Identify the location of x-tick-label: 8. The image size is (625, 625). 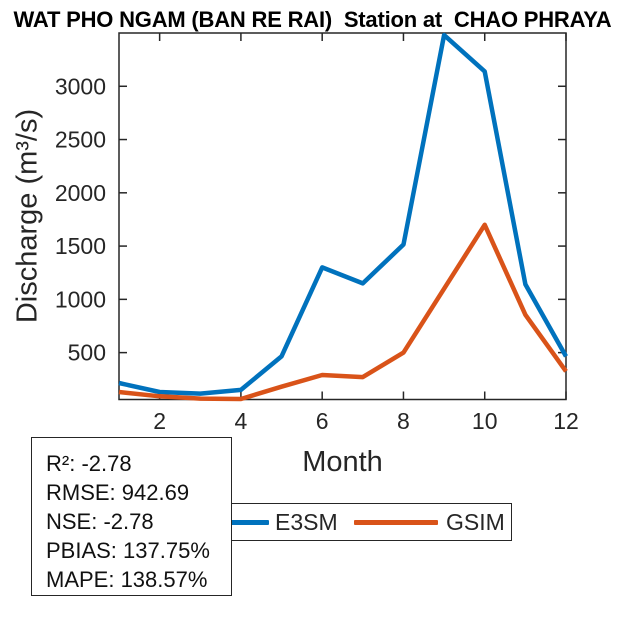
(403, 421).